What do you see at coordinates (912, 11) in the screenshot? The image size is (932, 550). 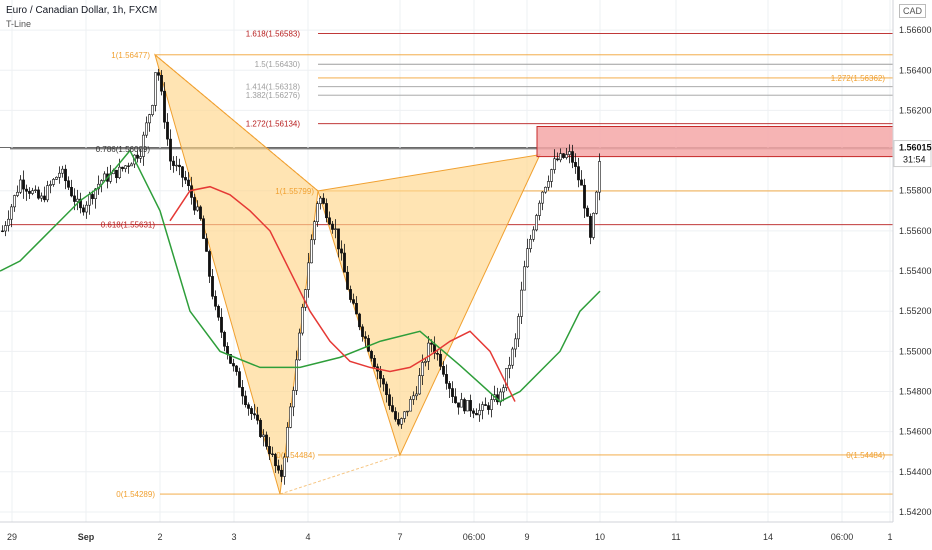 I see `currency-badge: CAD` at bounding box center [912, 11].